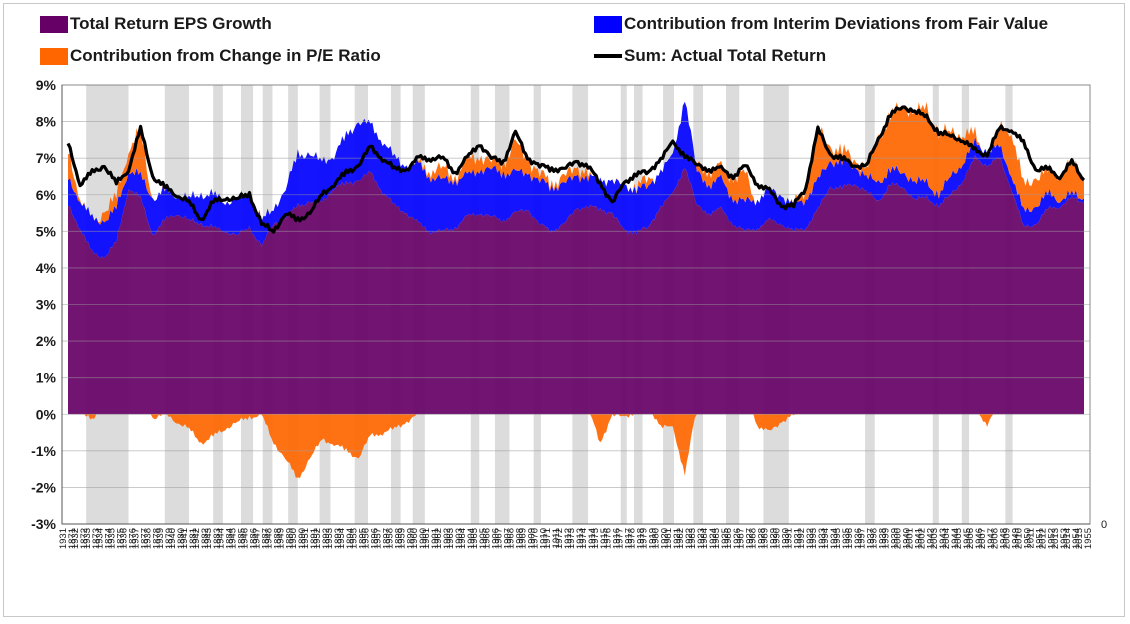 This screenshot has width=1130, height=624. What do you see at coordinates (520, 538) in the screenshot?
I see `x-tick-label: 1908` at bounding box center [520, 538].